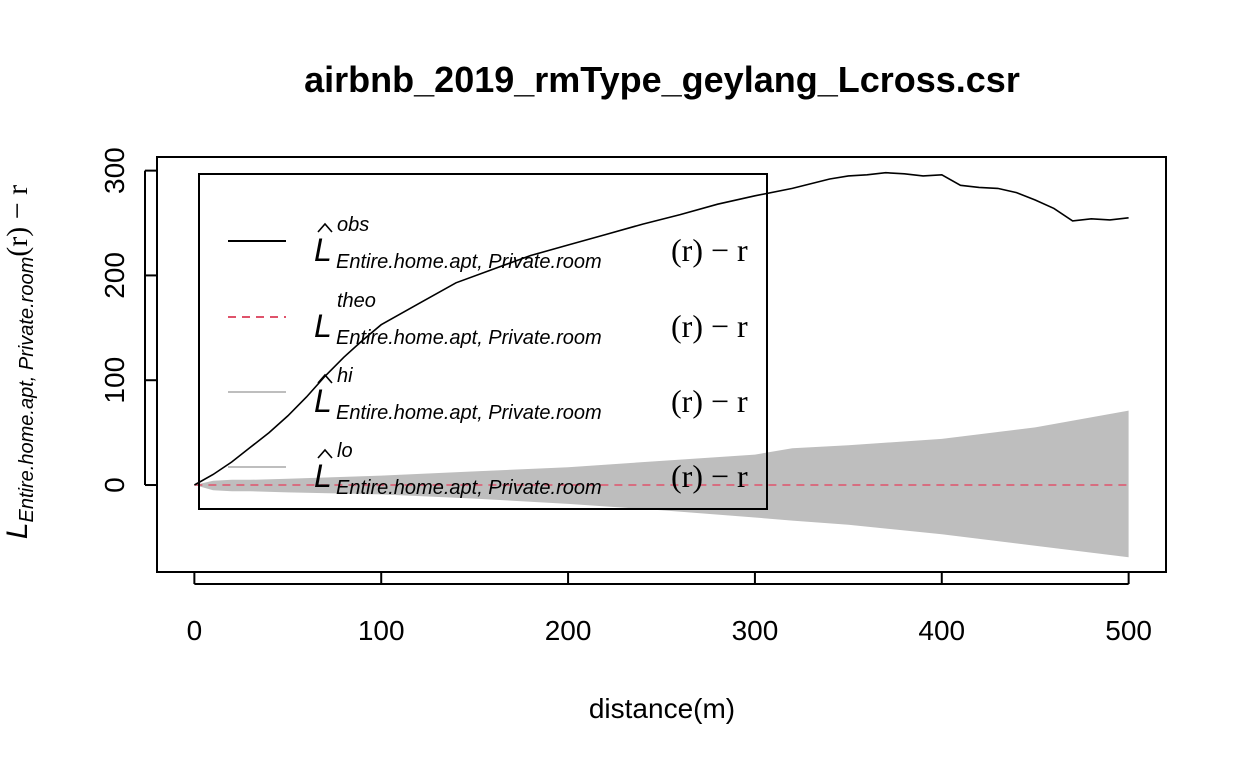  Describe the element at coordinates (195, 630) in the screenshot. I see `x-tick-label: 0` at that location.